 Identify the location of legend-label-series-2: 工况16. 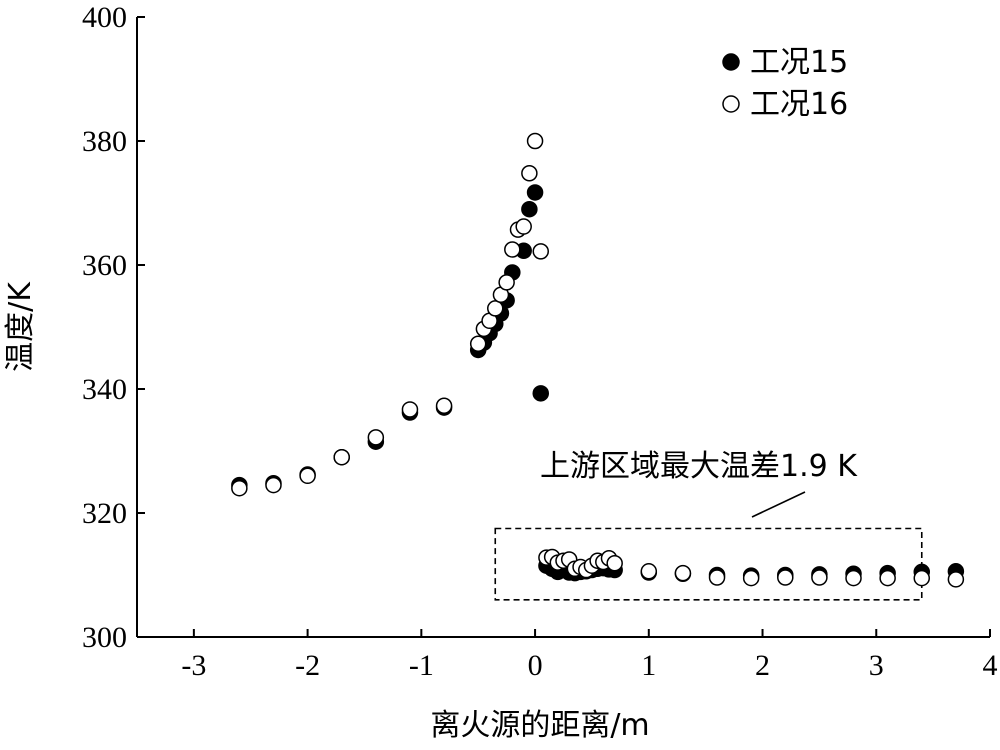
(799, 104).